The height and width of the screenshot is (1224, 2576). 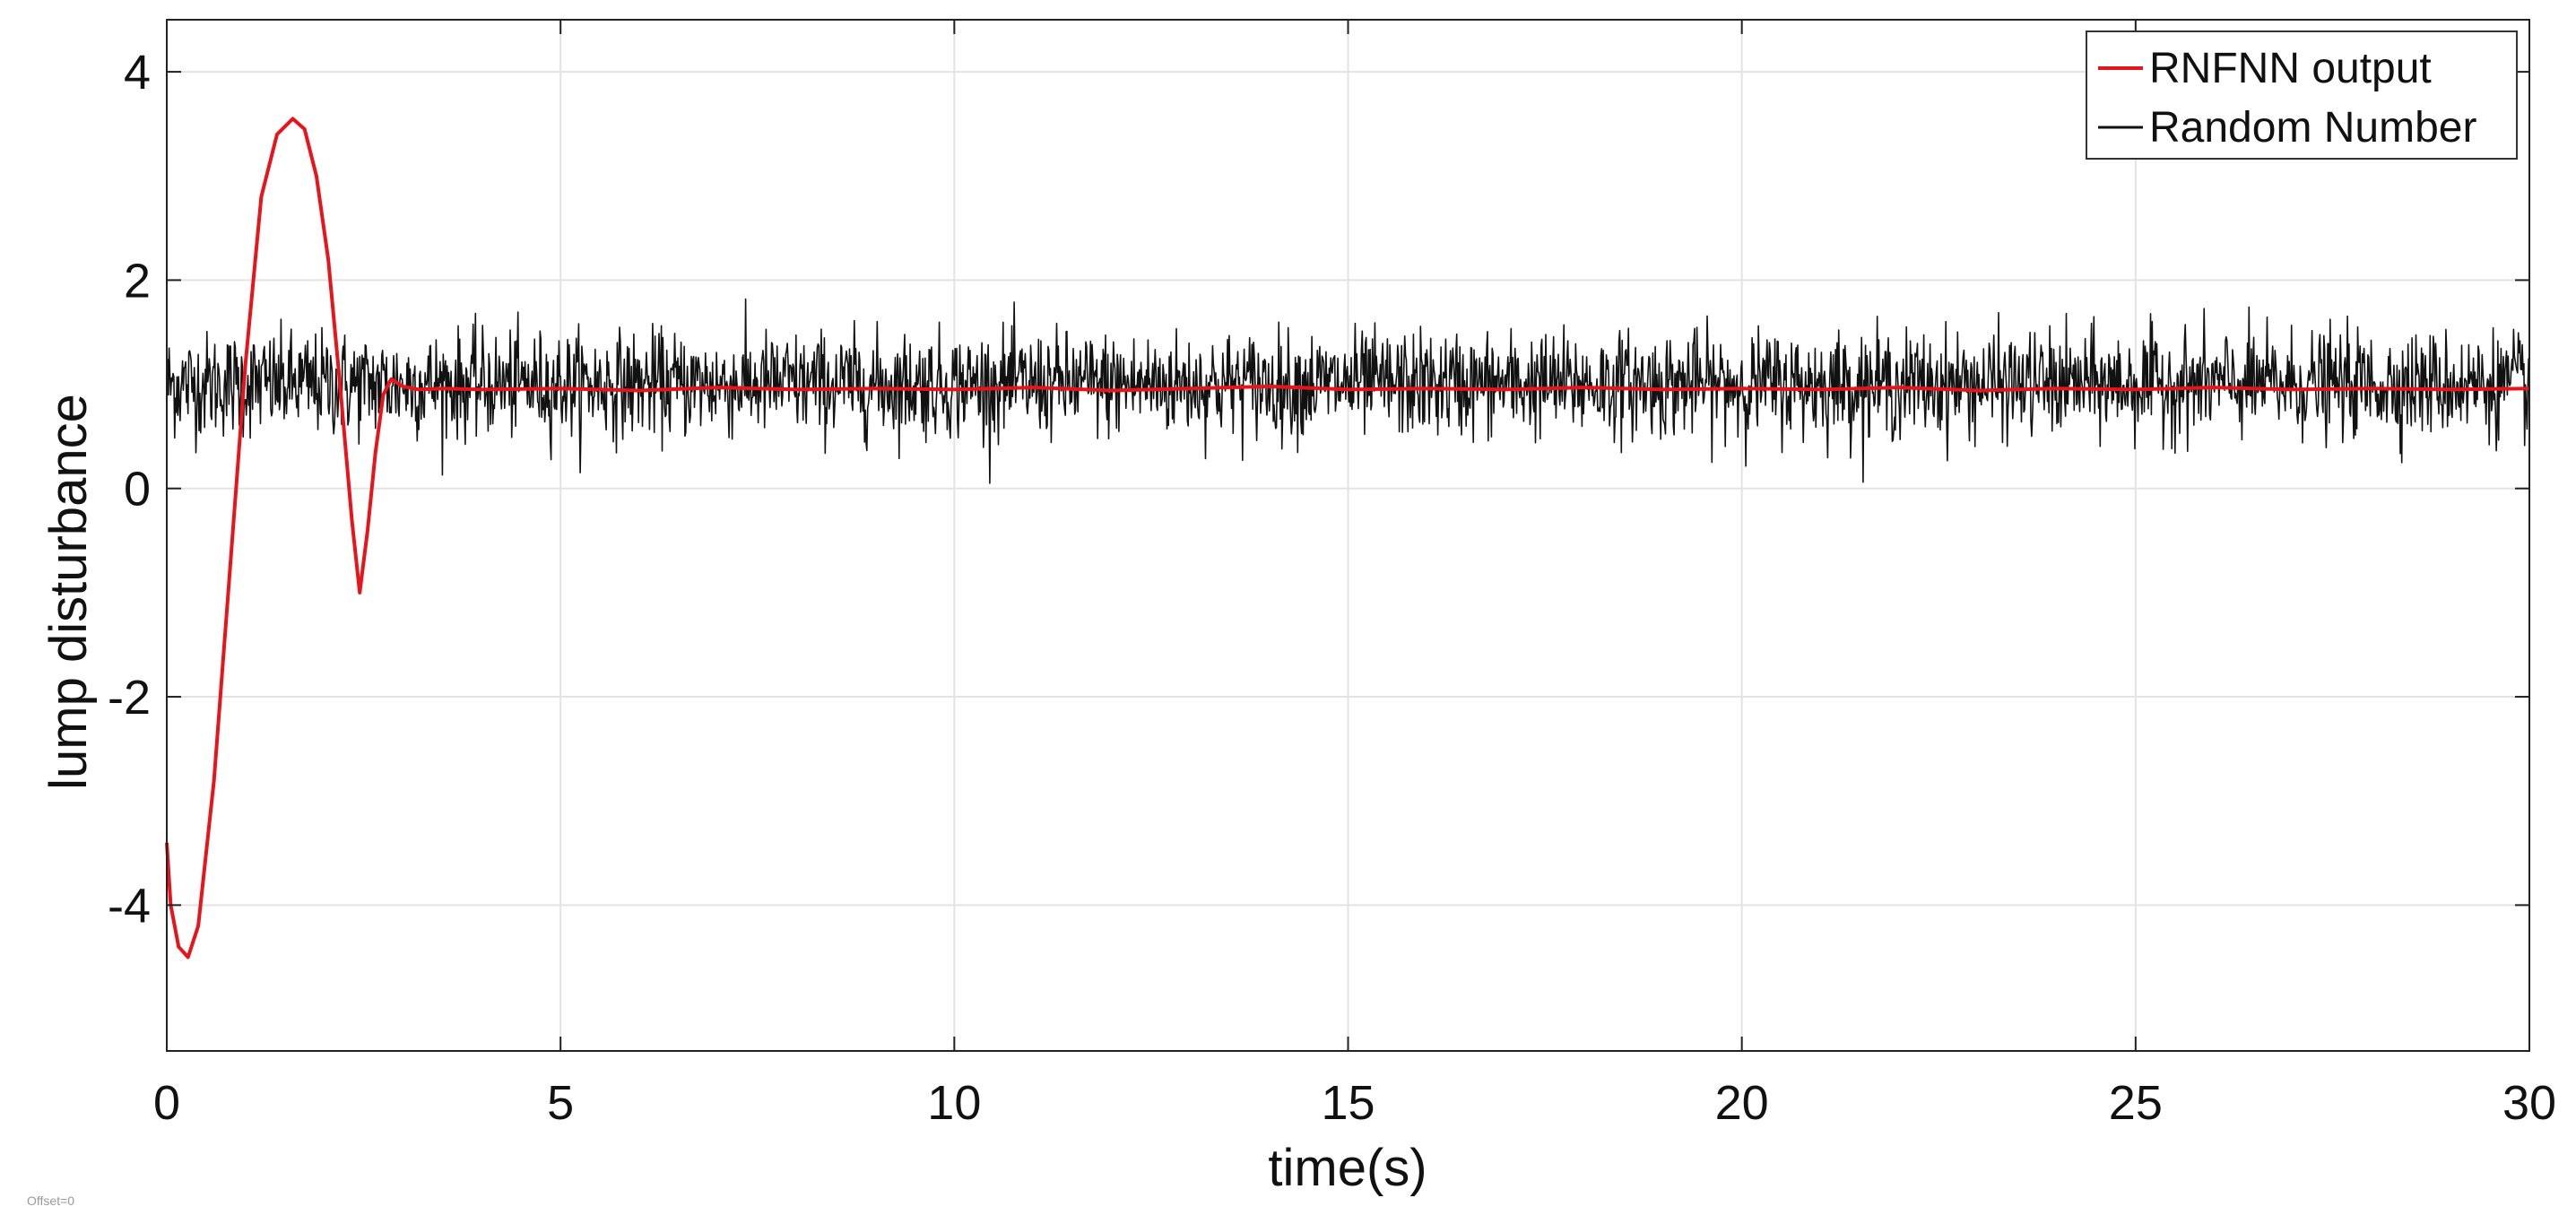 I want to click on y-tick-label: 0, so click(x=137, y=490).